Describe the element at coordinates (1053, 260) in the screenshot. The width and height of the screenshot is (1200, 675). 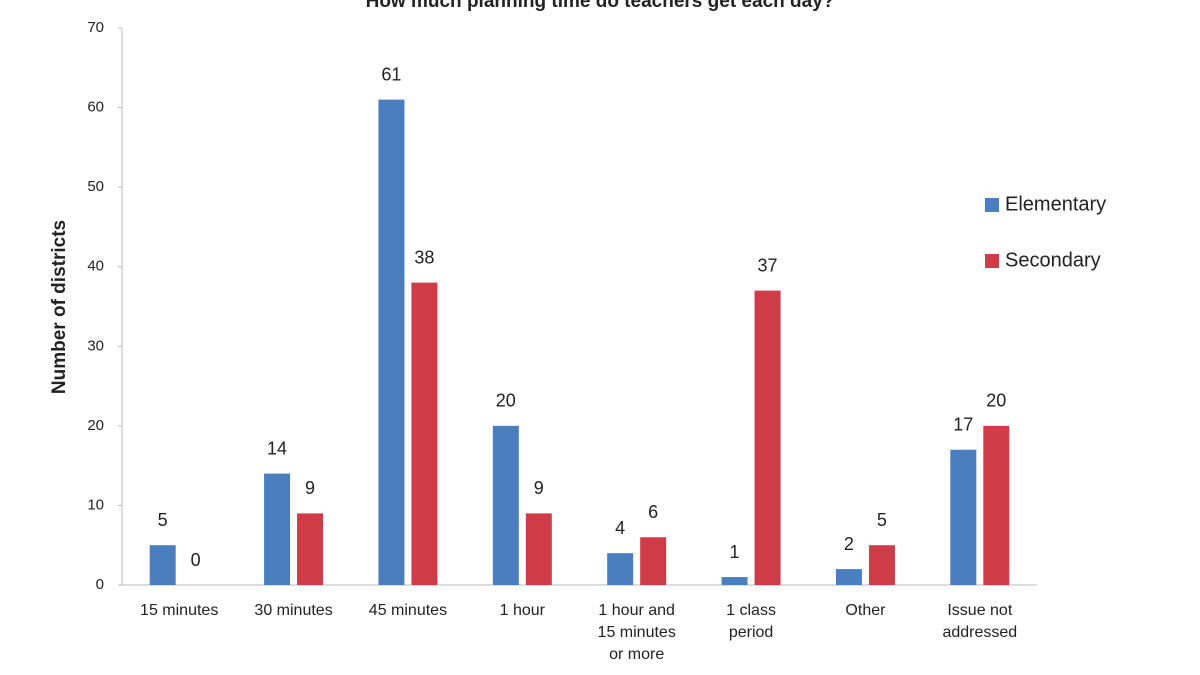
I see `legend-label: Secondary` at that location.